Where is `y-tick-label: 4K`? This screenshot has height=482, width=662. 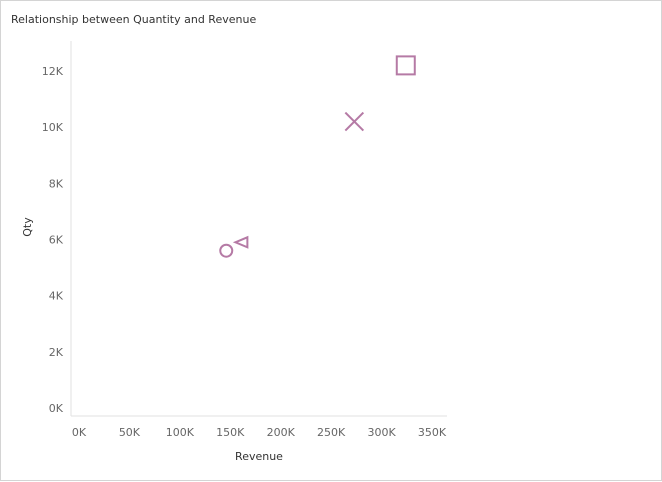 y-tick-label: 4K is located at coordinates (56, 296).